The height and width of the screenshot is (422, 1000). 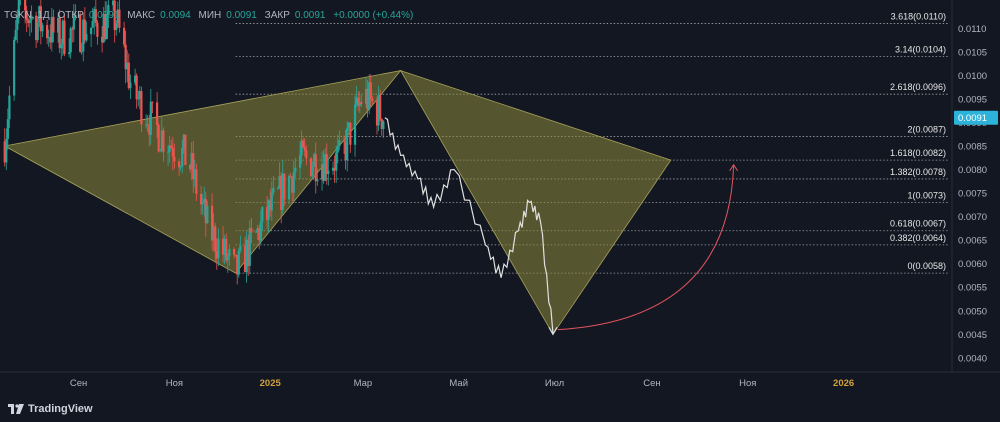 What do you see at coordinates (972, 29) in the screenshot?
I see `y-tick-label: 0.0110` at bounding box center [972, 29].